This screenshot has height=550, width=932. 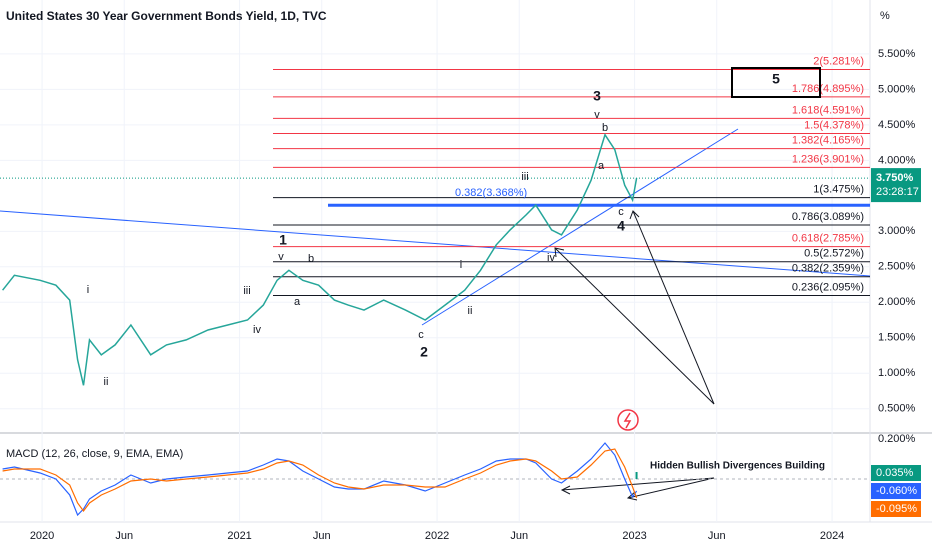 What do you see at coordinates (838, 190) in the screenshot?
I see `fib-label: 1(3.475%)` at bounding box center [838, 190].